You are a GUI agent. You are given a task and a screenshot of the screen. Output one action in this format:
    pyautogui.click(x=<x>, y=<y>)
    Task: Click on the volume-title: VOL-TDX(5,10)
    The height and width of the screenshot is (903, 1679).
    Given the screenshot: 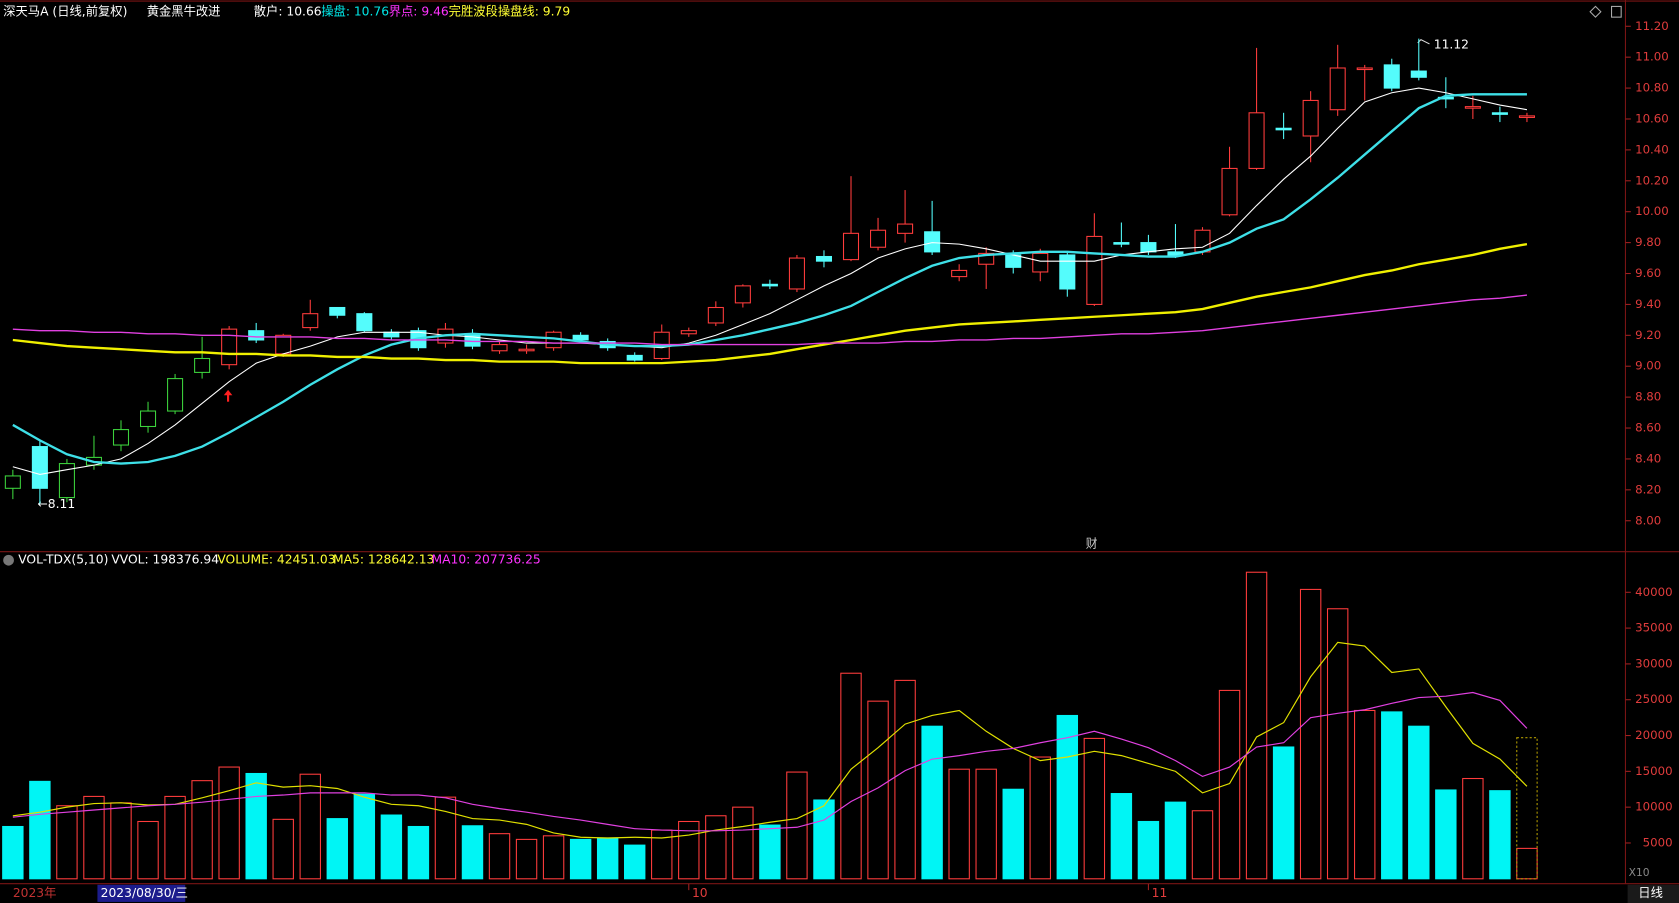 What is the action you would take?
    pyautogui.click(x=63, y=560)
    